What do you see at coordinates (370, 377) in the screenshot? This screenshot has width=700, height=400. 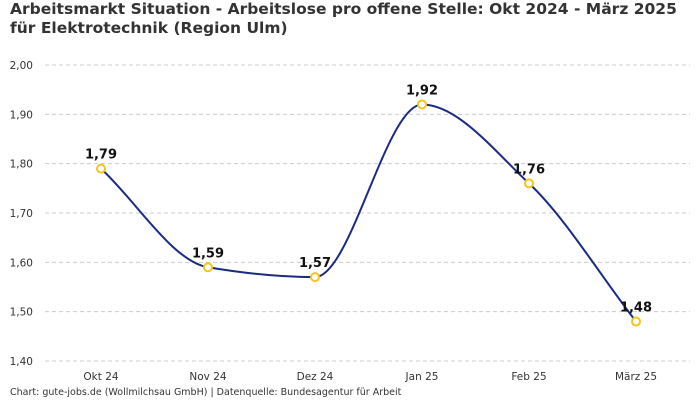 I see `x-axis: Okt 24 Nov 24 Dez 24 Jan 25 Feb 25 März 25` at bounding box center [370, 377].